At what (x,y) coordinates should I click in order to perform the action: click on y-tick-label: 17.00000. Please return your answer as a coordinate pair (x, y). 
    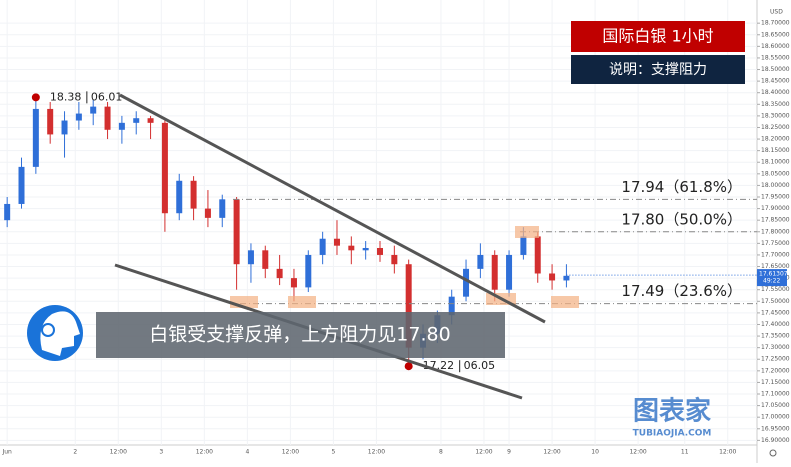
    Looking at the image, I should click on (775, 417).